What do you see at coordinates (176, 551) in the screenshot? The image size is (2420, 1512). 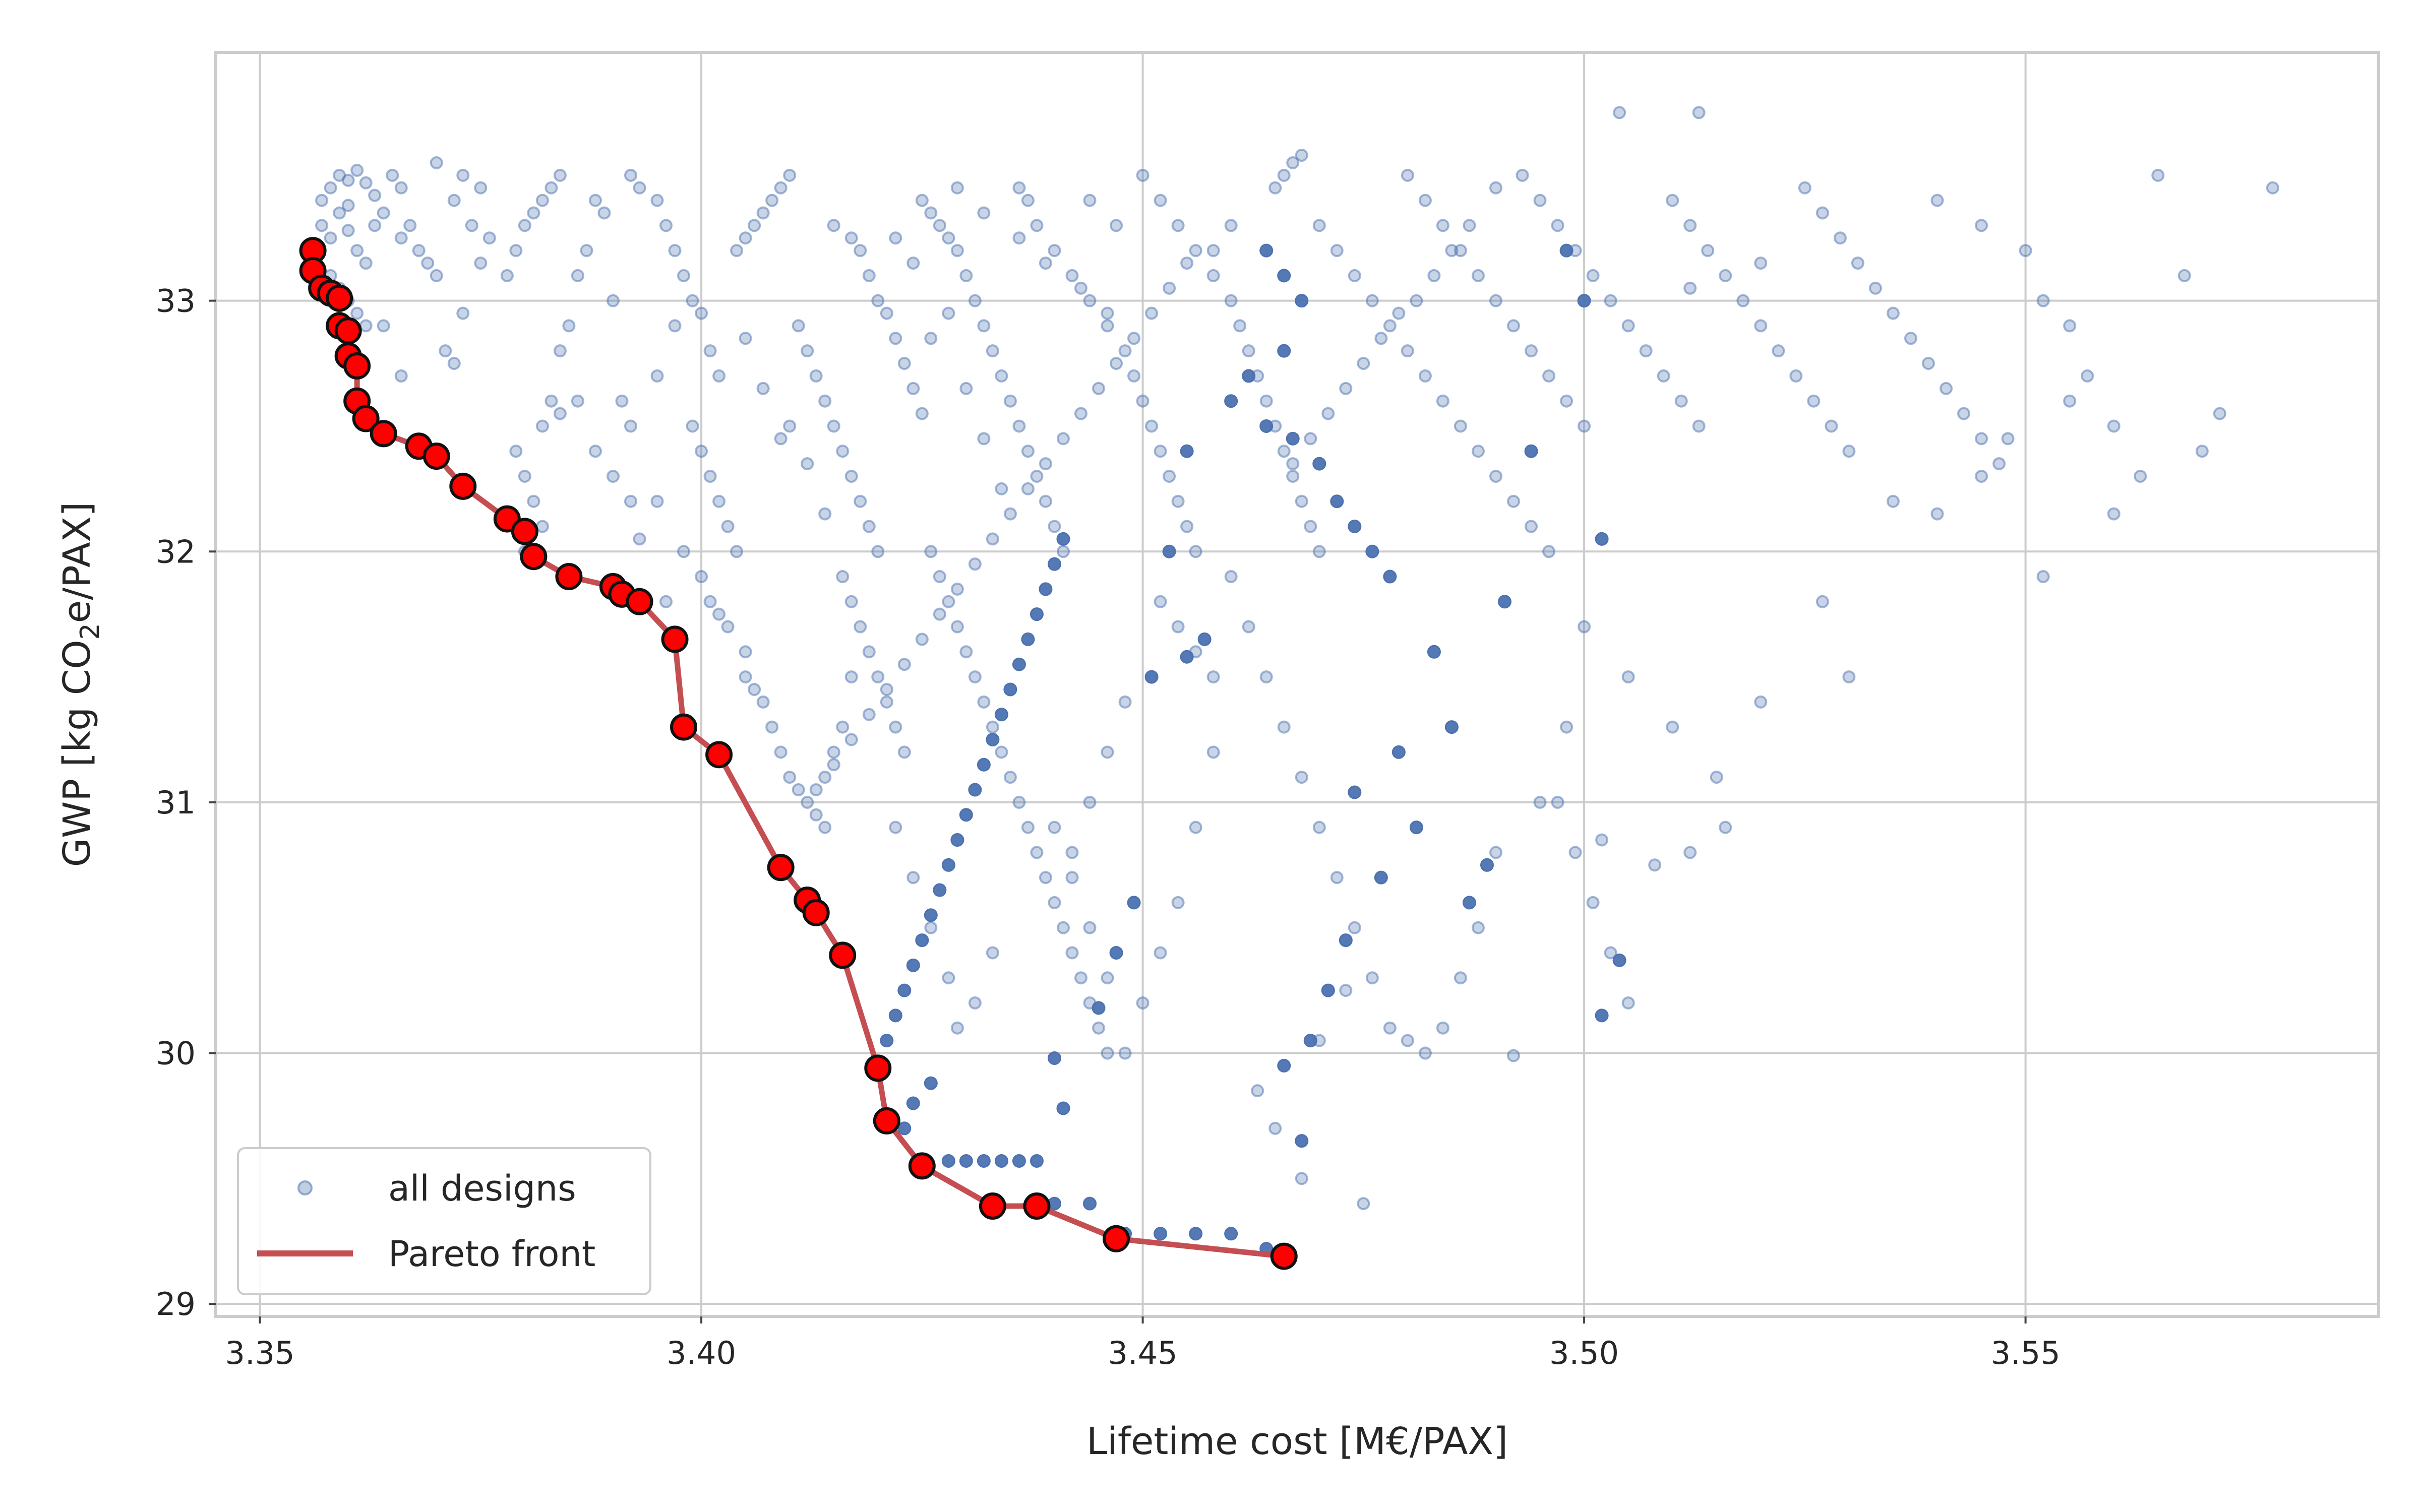 I see `y-tick-label: 32` at bounding box center [176, 551].